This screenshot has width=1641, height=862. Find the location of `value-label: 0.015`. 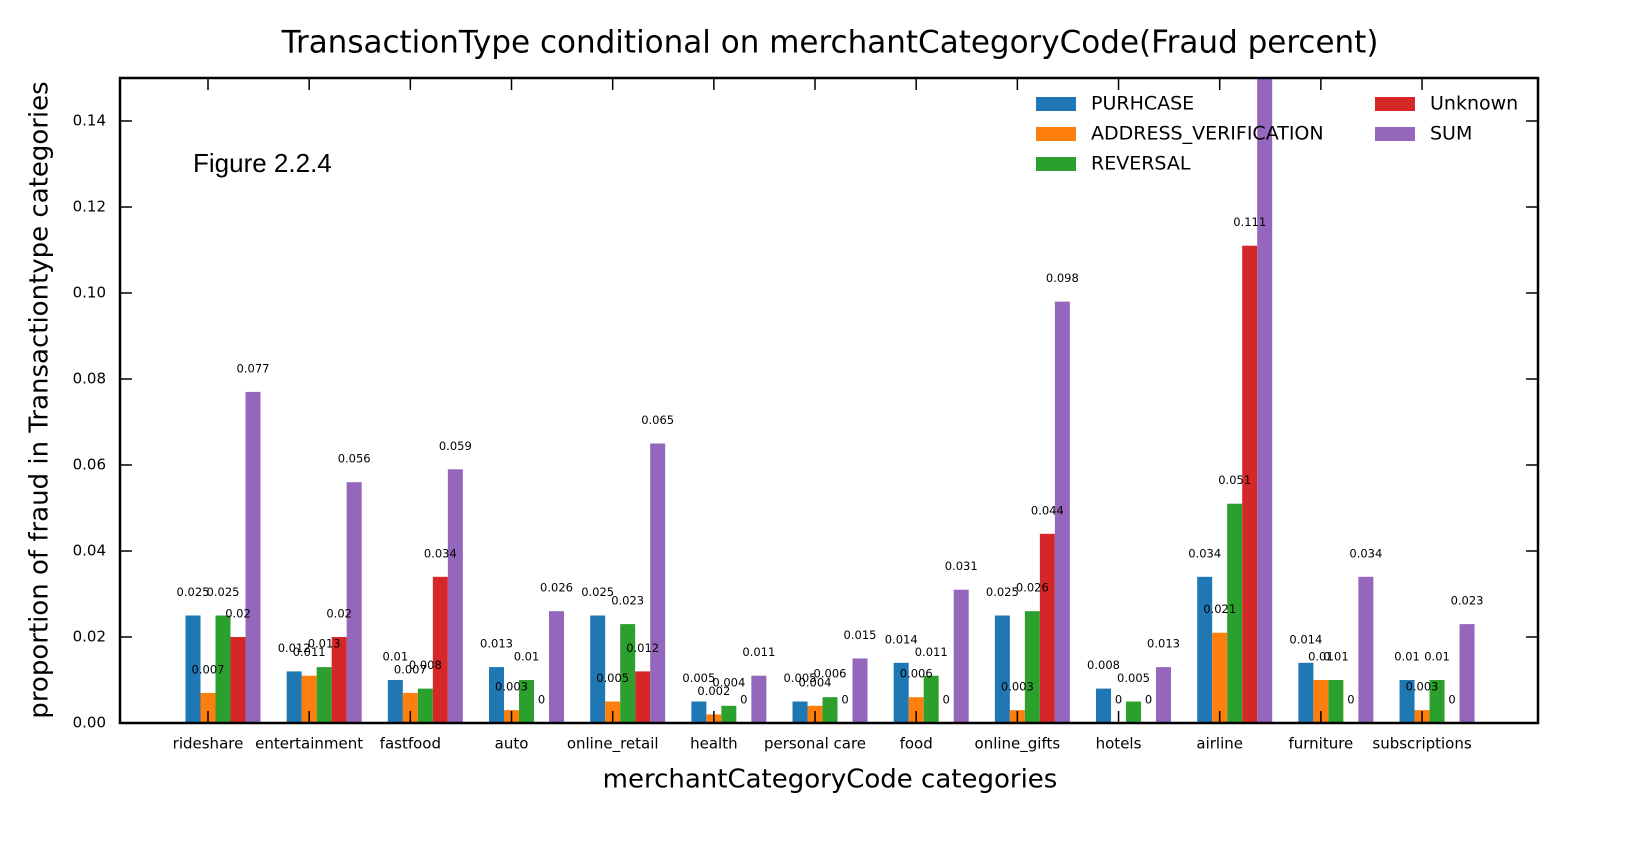

value-label: 0.015 is located at coordinates (860, 635).